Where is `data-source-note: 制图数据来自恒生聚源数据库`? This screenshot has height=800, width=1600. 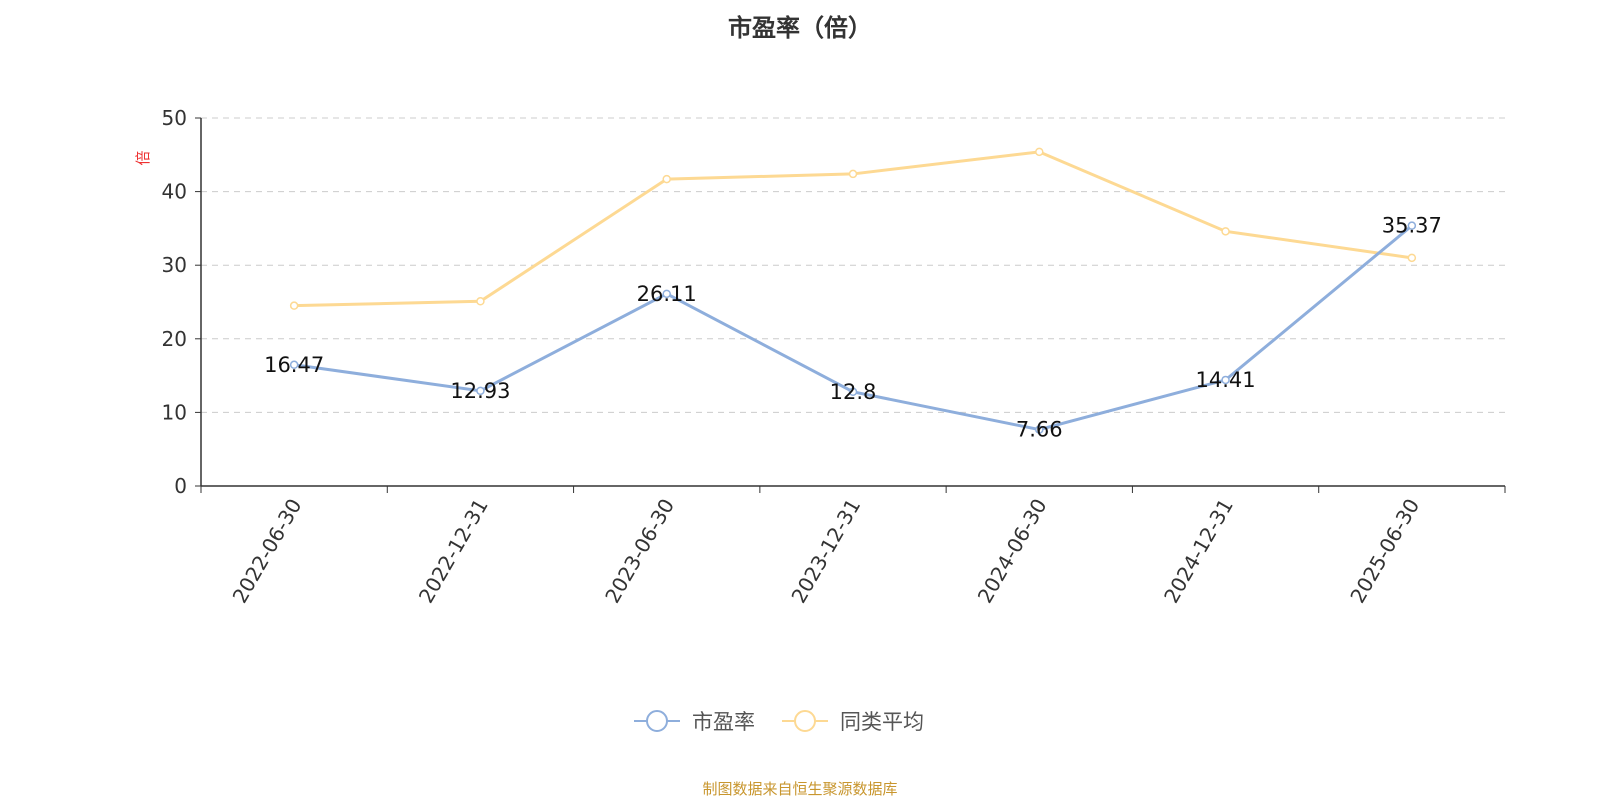 data-source-note: 制图数据来自恒生聚源数据库 is located at coordinates (800, 789).